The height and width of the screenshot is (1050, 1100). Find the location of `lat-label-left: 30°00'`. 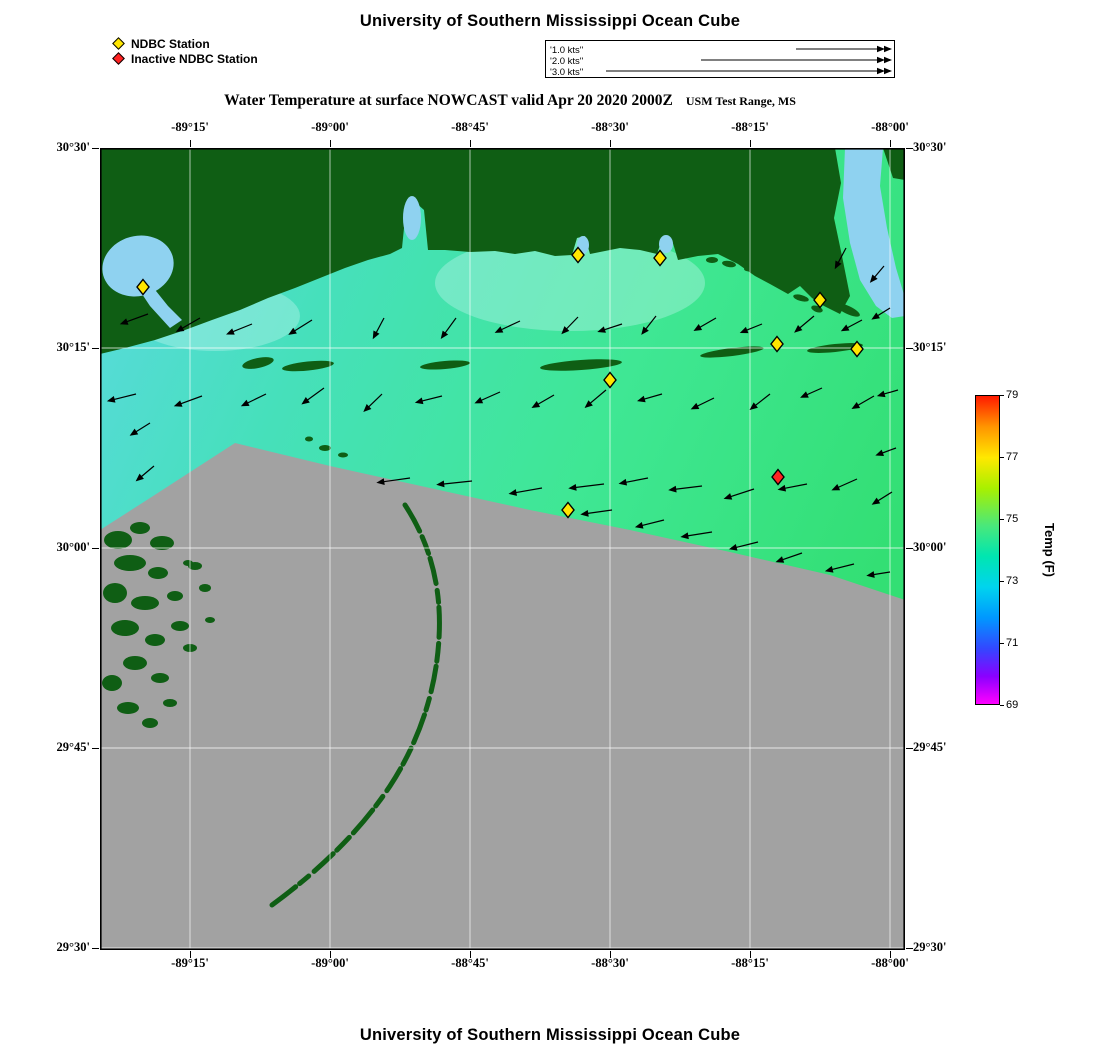

lat-label-left: 30°00' is located at coordinates (73, 547).